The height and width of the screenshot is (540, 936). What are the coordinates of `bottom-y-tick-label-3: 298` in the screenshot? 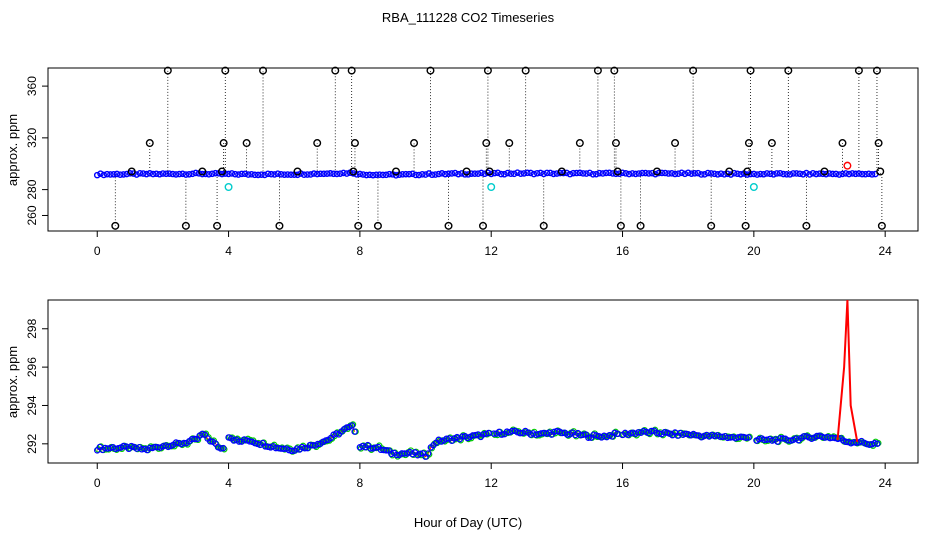 It's located at (32, 328).